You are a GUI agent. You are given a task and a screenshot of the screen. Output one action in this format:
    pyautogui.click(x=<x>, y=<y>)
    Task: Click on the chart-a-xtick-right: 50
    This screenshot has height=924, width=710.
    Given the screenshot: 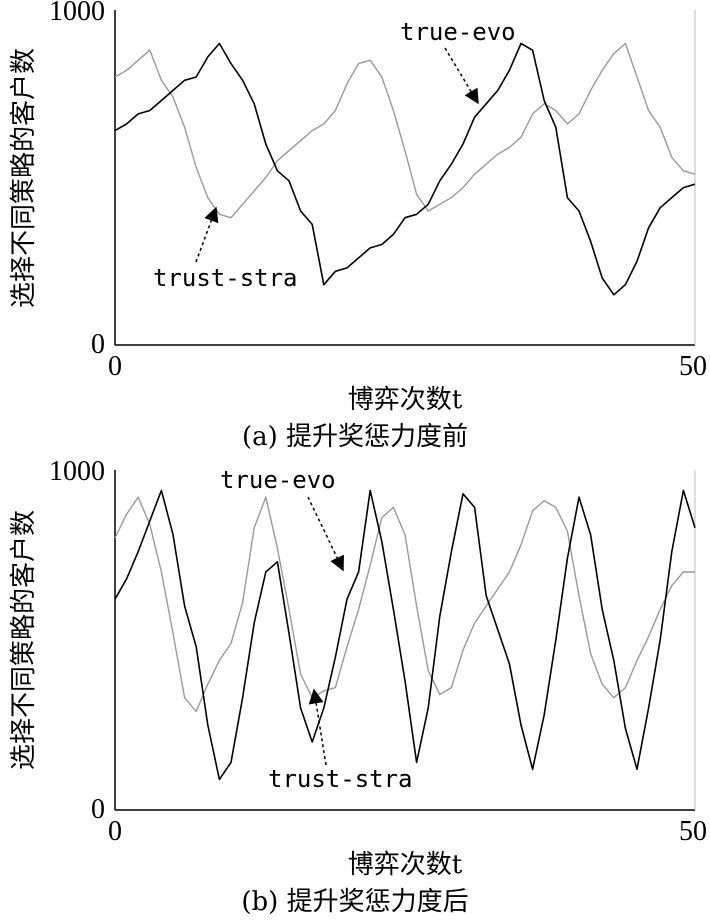 What is the action you would take?
    pyautogui.click(x=693, y=366)
    